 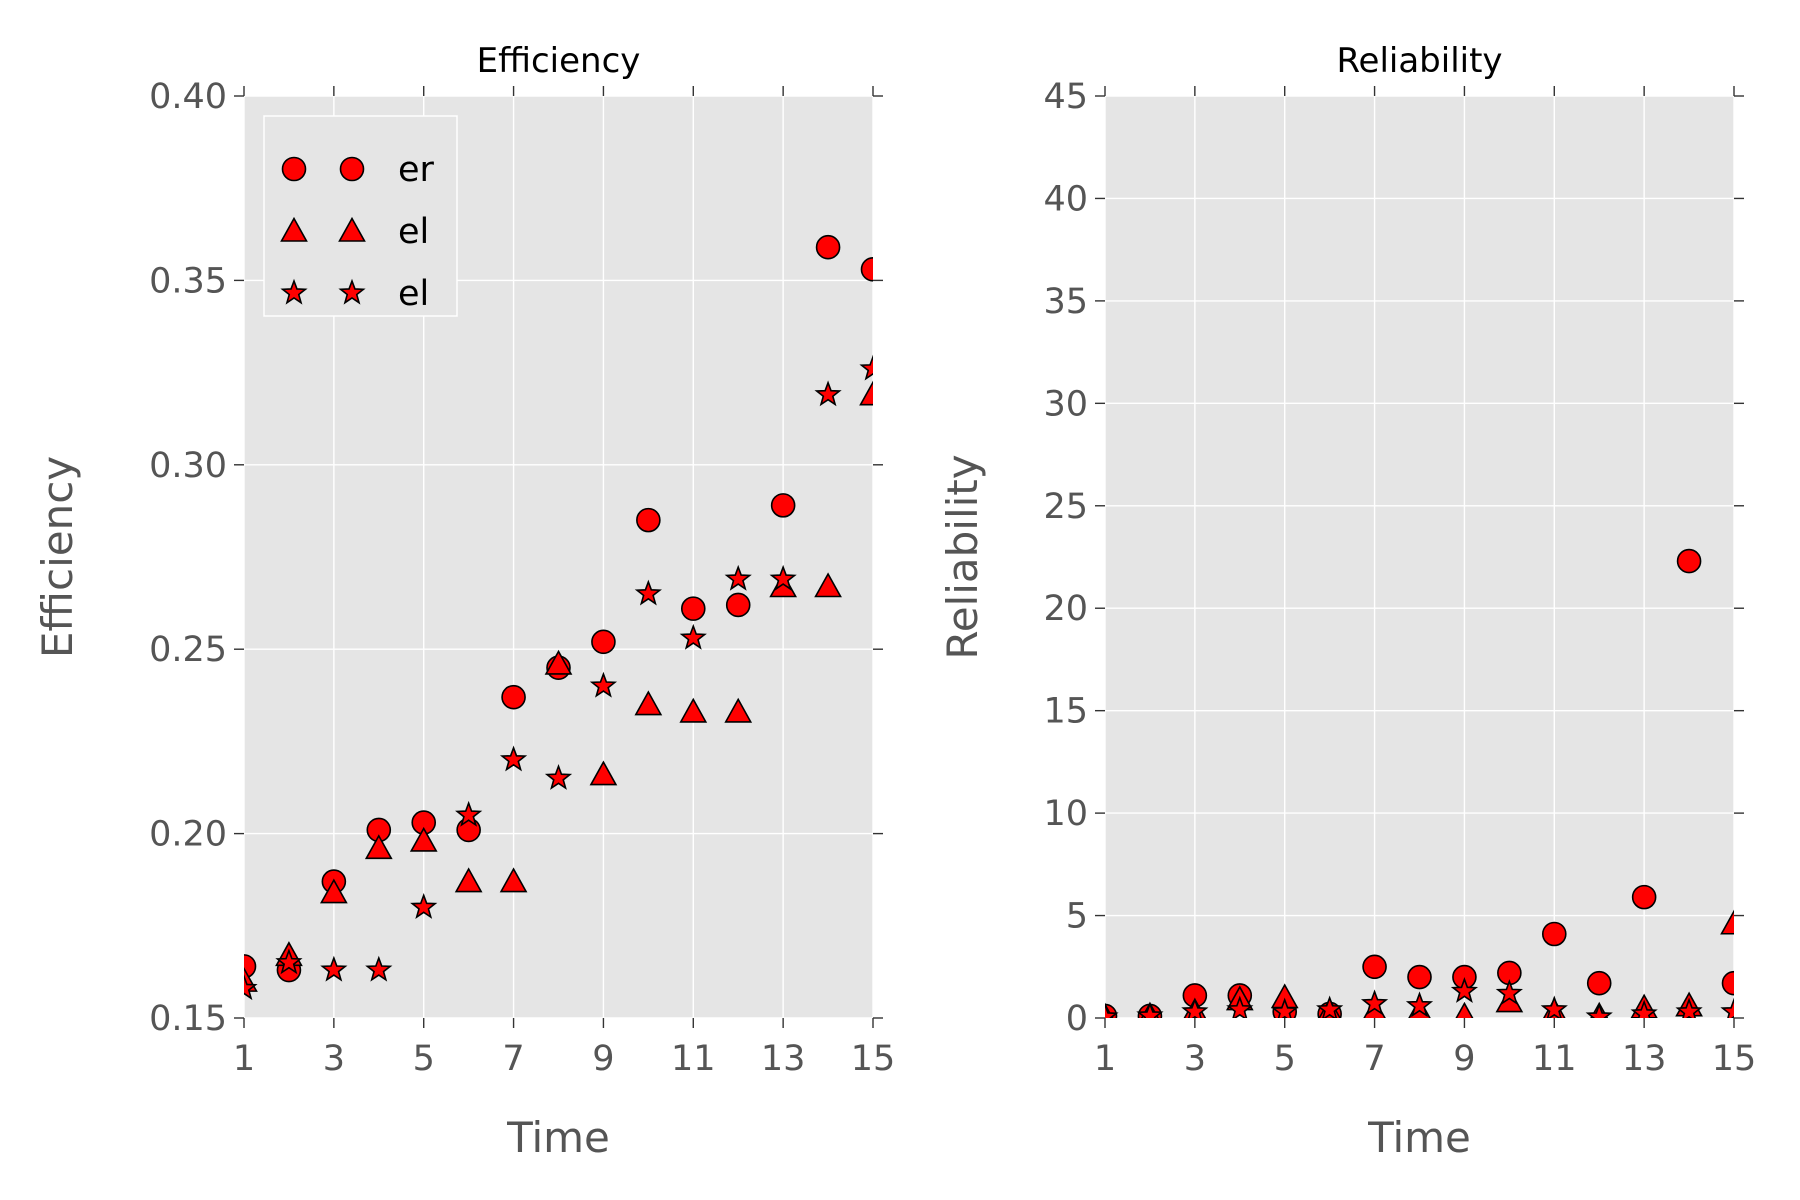 What do you see at coordinates (188, 650) in the screenshot?
I see `y-tick-label: 0.25` at bounding box center [188, 650].